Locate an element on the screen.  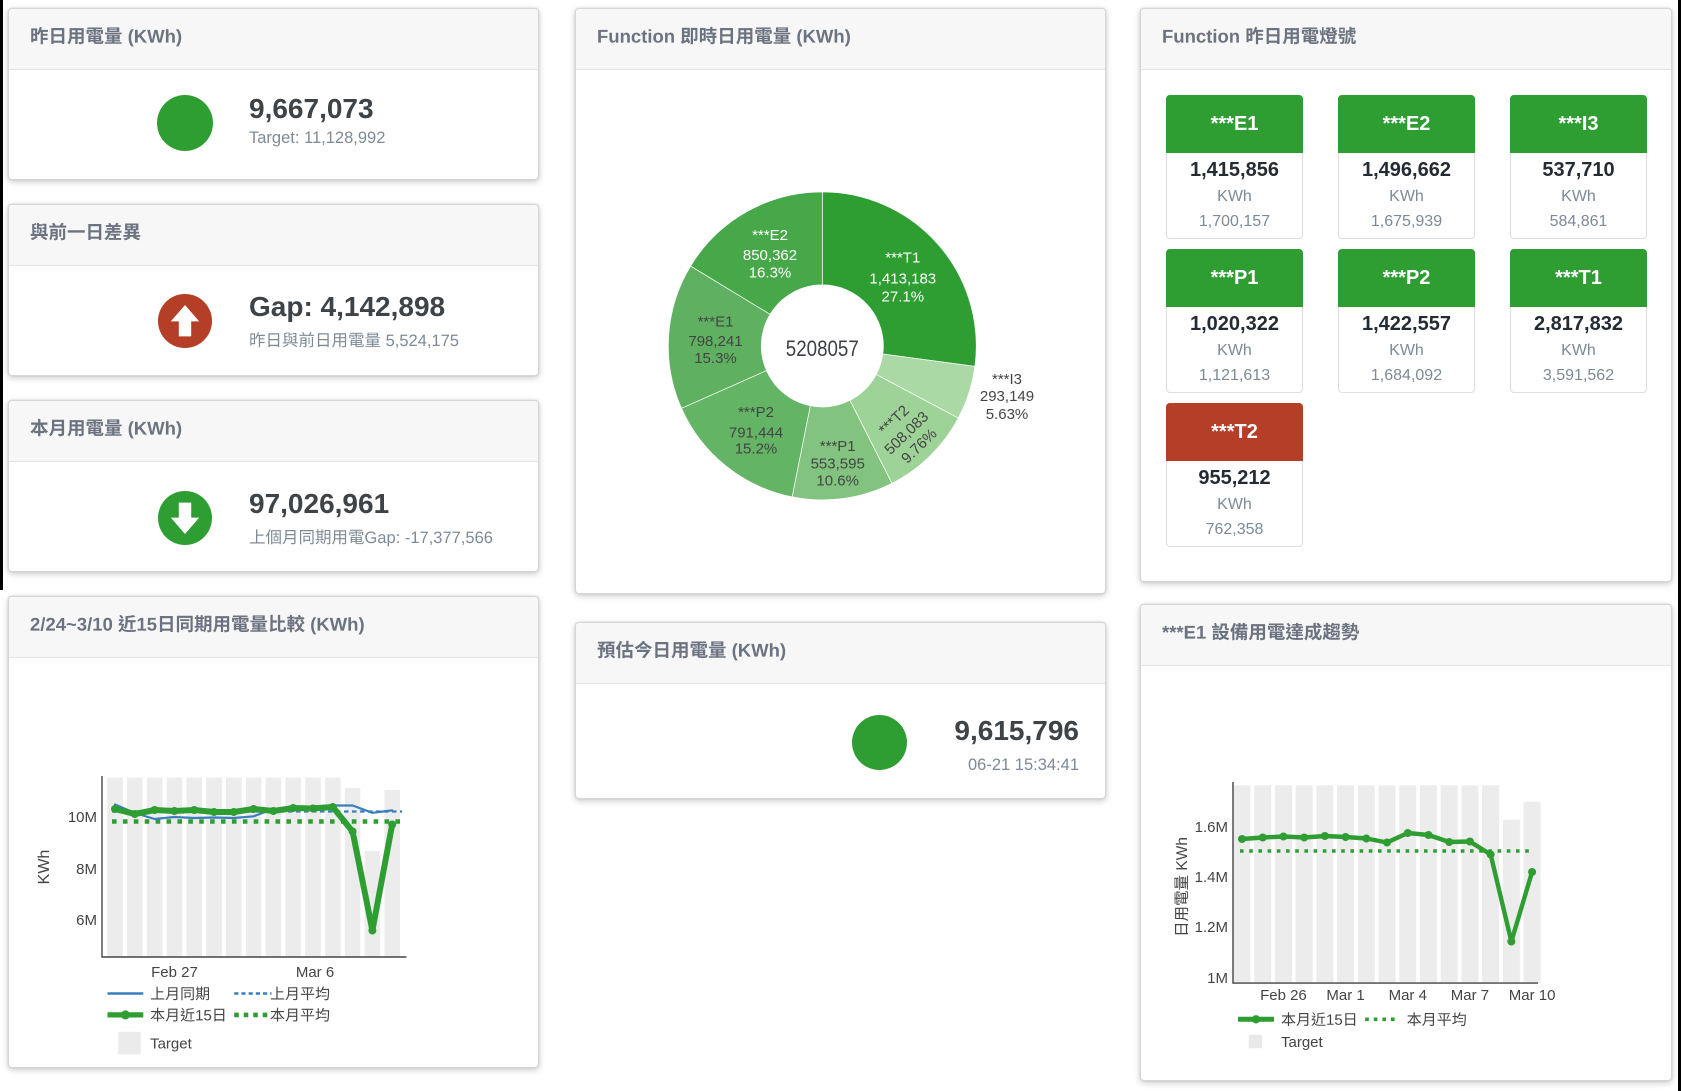
svg-text: 1.6M is located at coordinates (1211, 827).